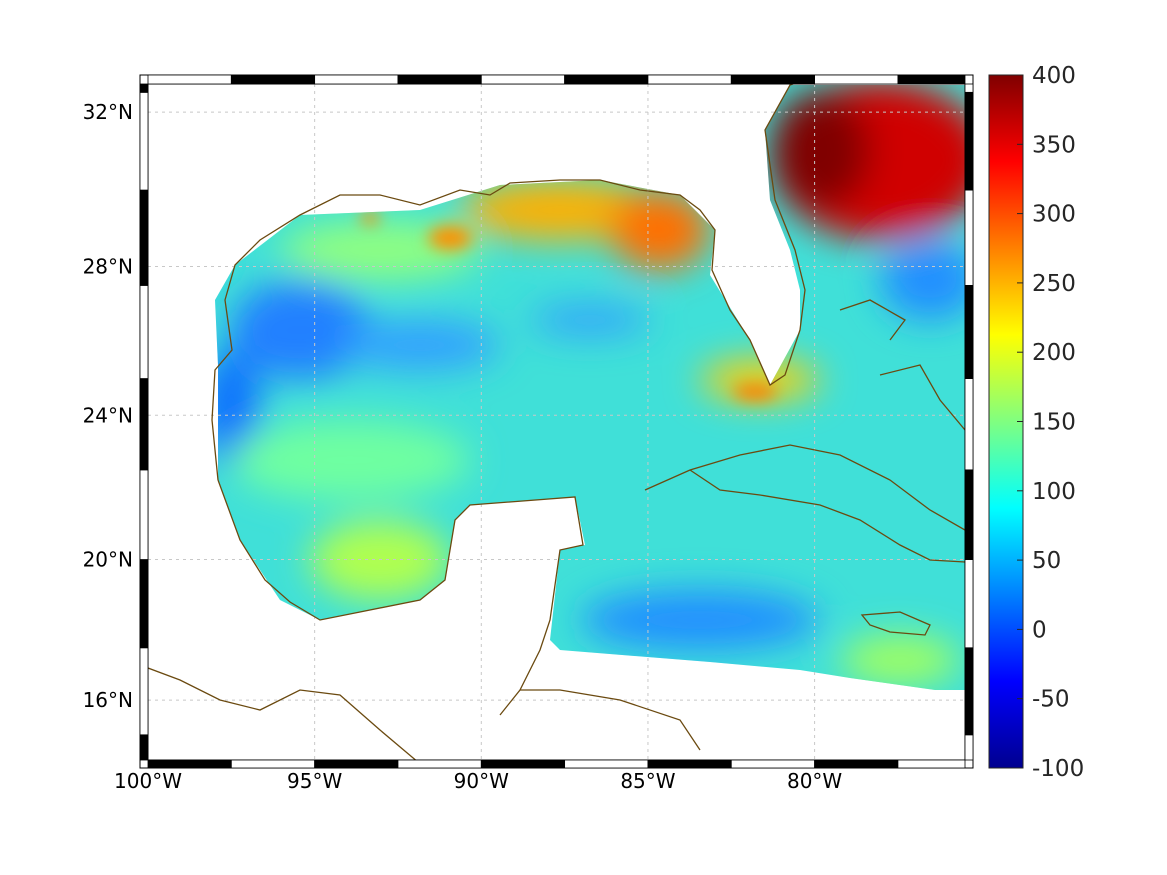  What do you see at coordinates (1058, 769) in the screenshot?
I see `colorbar-tick-label: -100` at bounding box center [1058, 769].